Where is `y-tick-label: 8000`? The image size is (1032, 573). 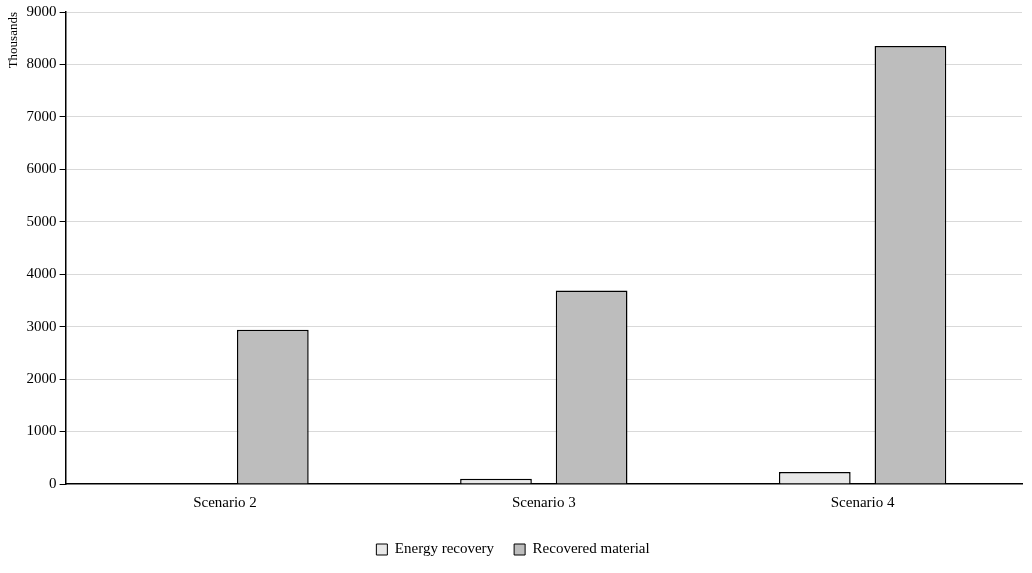 y-tick-label: 8000 is located at coordinates (41, 63).